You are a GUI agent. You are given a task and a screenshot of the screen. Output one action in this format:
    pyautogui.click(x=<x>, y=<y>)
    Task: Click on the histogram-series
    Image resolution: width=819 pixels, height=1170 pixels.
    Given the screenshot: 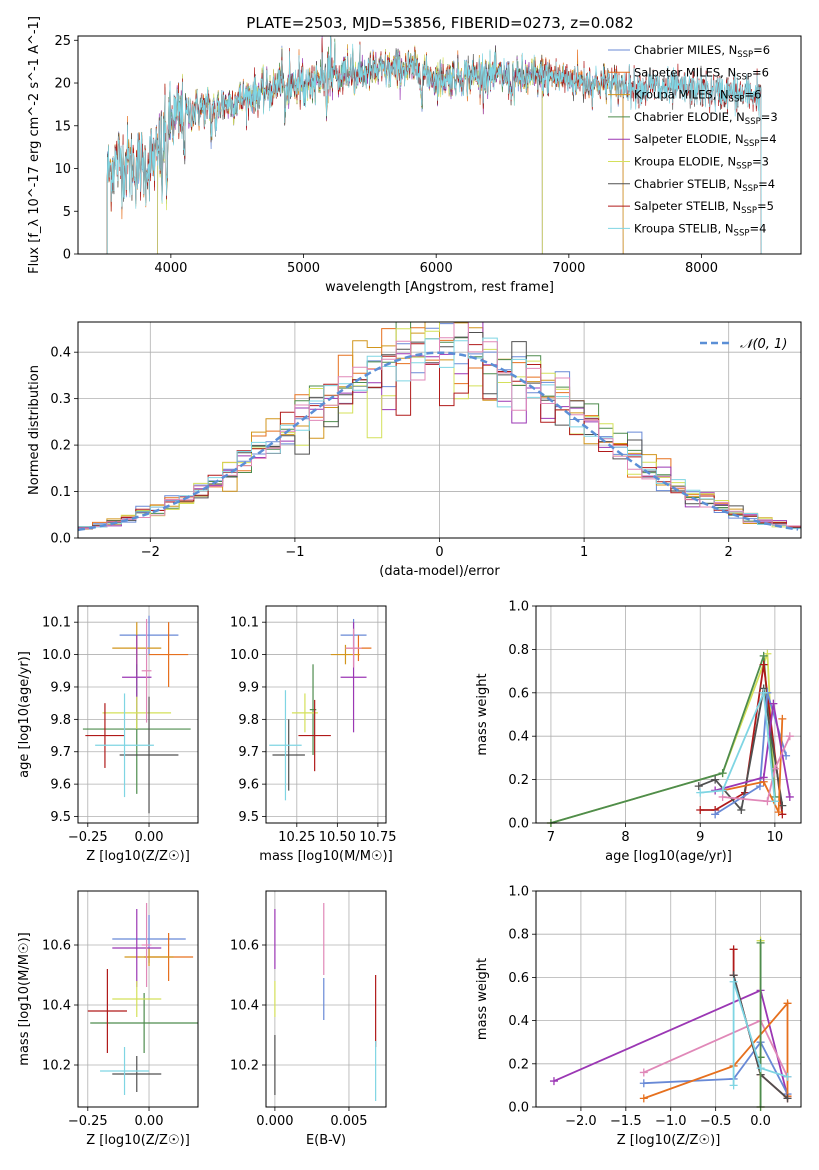 What is the action you would take?
    pyautogui.click(x=439, y=436)
    